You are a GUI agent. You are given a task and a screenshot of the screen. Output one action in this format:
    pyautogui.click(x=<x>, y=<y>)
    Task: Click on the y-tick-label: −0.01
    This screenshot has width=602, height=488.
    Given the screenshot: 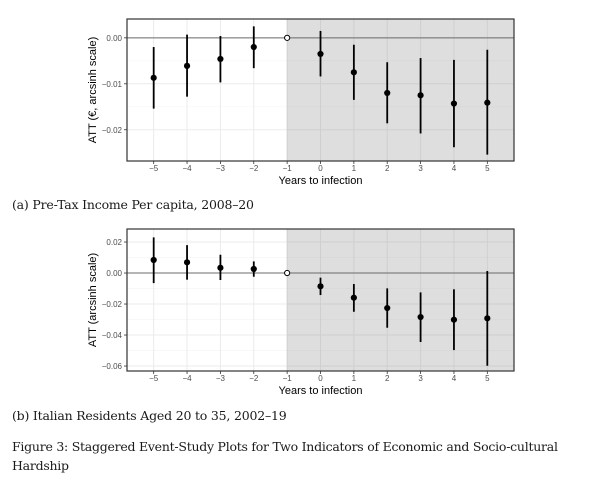 What is the action you would take?
    pyautogui.click(x=112, y=84)
    